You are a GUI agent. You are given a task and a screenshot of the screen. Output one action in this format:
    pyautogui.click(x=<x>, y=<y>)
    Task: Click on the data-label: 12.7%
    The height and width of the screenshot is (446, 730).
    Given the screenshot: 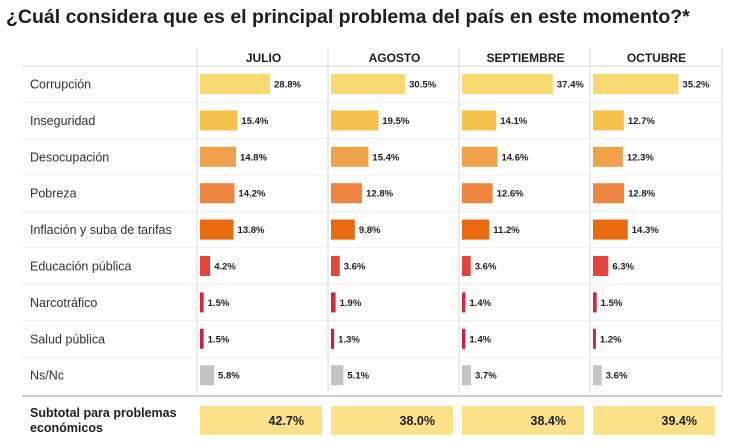 What is the action you would take?
    pyautogui.click(x=641, y=121)
    